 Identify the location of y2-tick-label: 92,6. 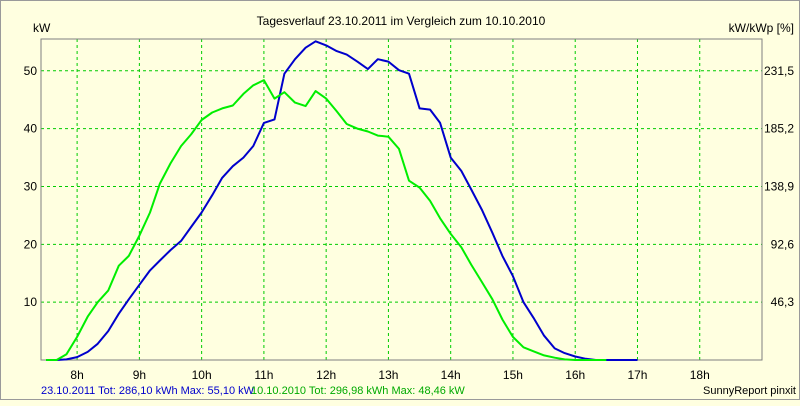
(783, 244).